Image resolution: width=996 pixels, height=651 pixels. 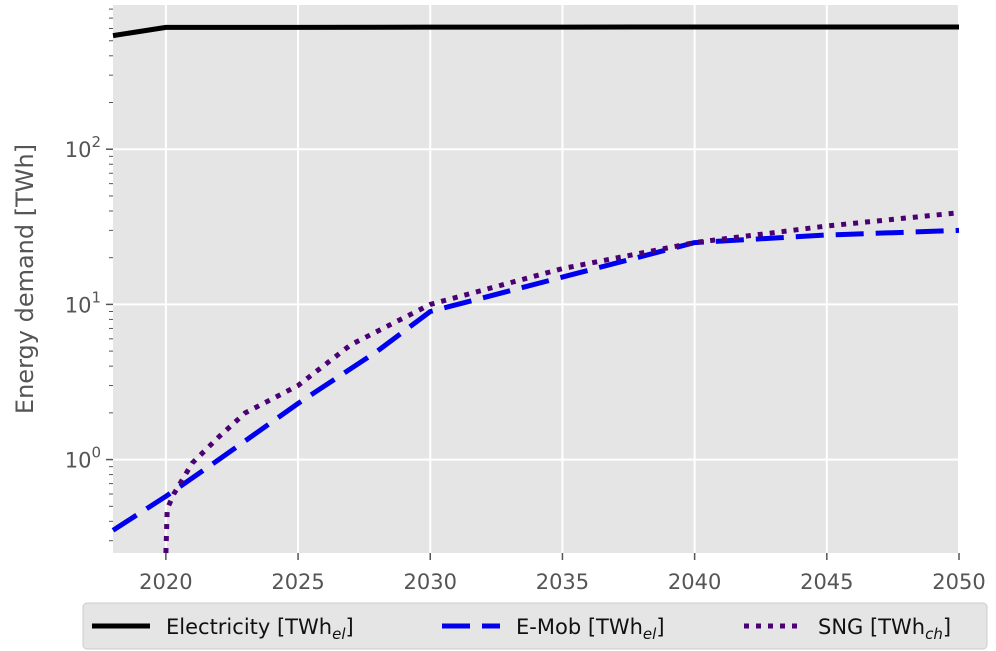 What do you see at coordinates (884, 629) in the screenshot?
I see `legend-label: SNG [TWhch]` at bounding box center [884, 629].